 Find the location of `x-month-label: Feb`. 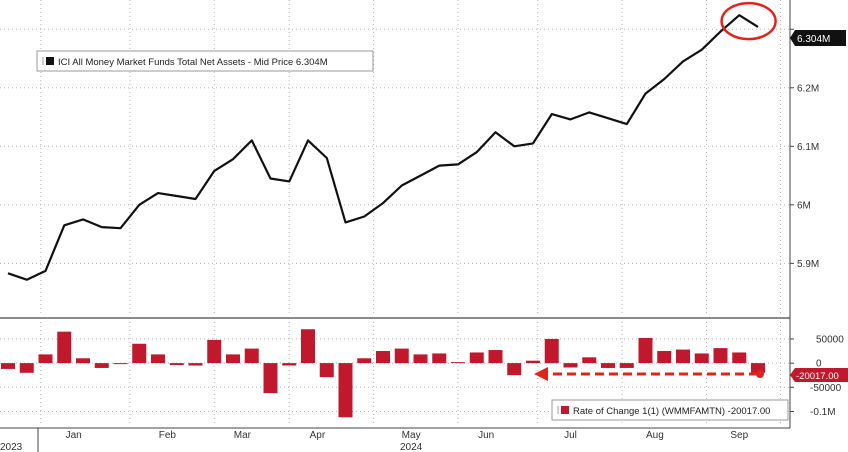

x-month-label: Feb is located at coordinates (168, 435).